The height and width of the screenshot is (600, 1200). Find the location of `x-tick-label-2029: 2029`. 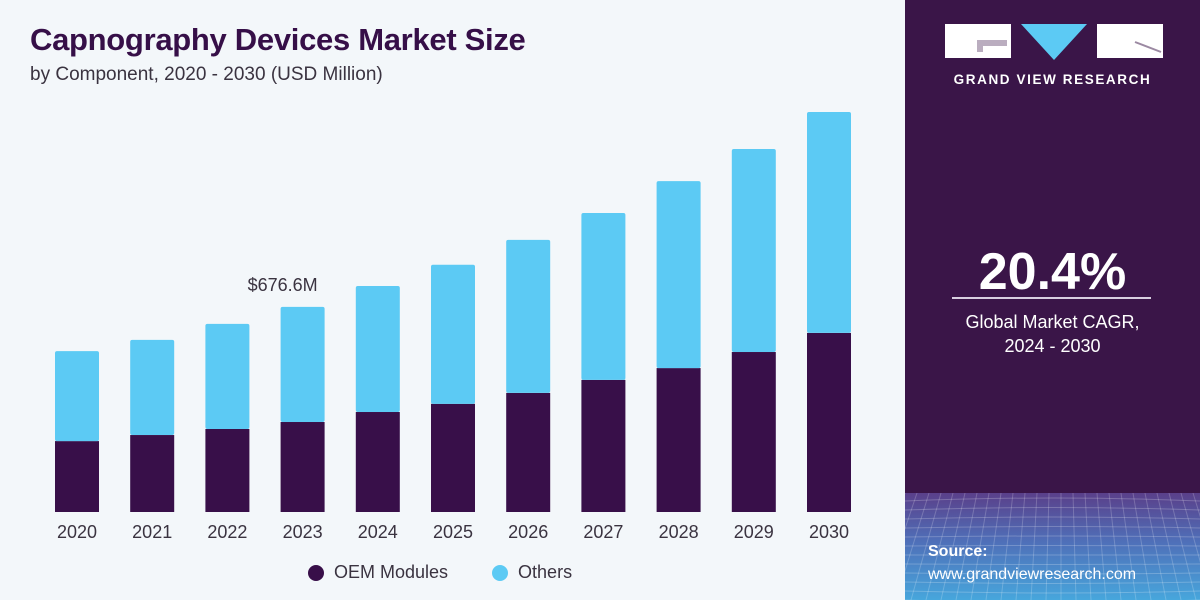

x-tick-label-2029: 2029 is located at coordinates (754, 532).